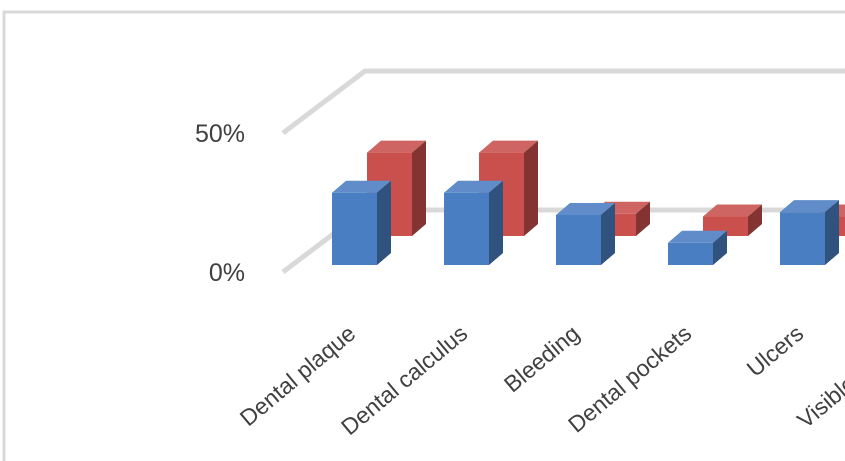 This screenshot has height=461, width=845. What do you see at coordinates (541, 358) in the screenshot?
I see `category-label-2: Bleeding` at bounding box center [541, 358].